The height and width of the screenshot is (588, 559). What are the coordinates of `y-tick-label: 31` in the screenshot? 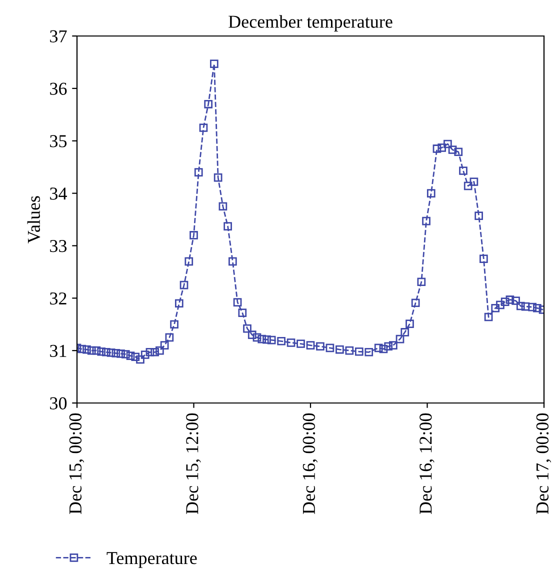 It's located at (58, 351).